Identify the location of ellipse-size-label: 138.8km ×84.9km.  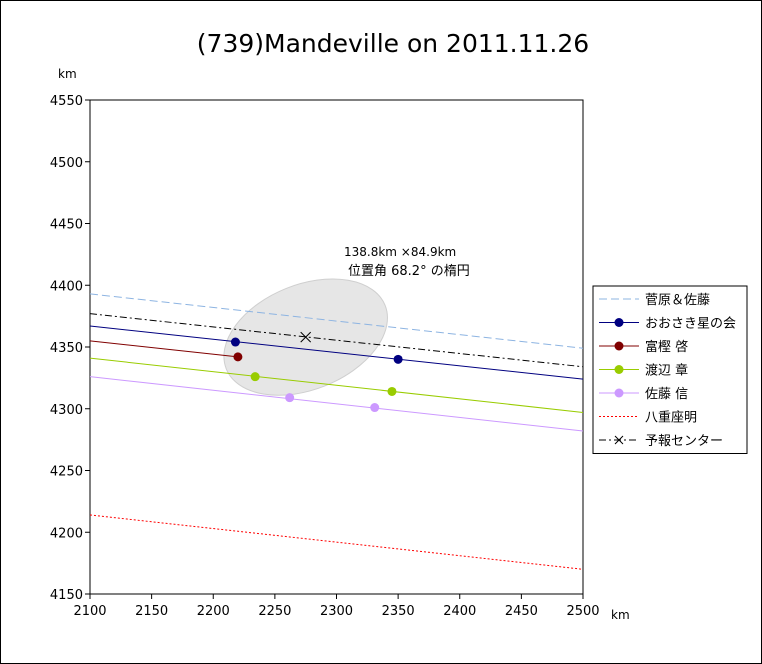
(400, 252).